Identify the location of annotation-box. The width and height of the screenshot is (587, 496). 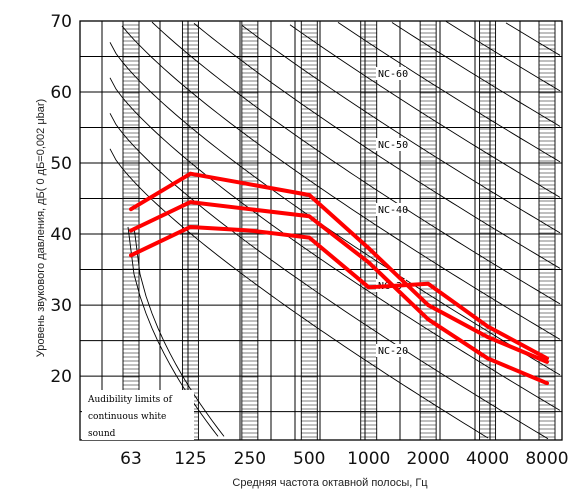
(138, 415).